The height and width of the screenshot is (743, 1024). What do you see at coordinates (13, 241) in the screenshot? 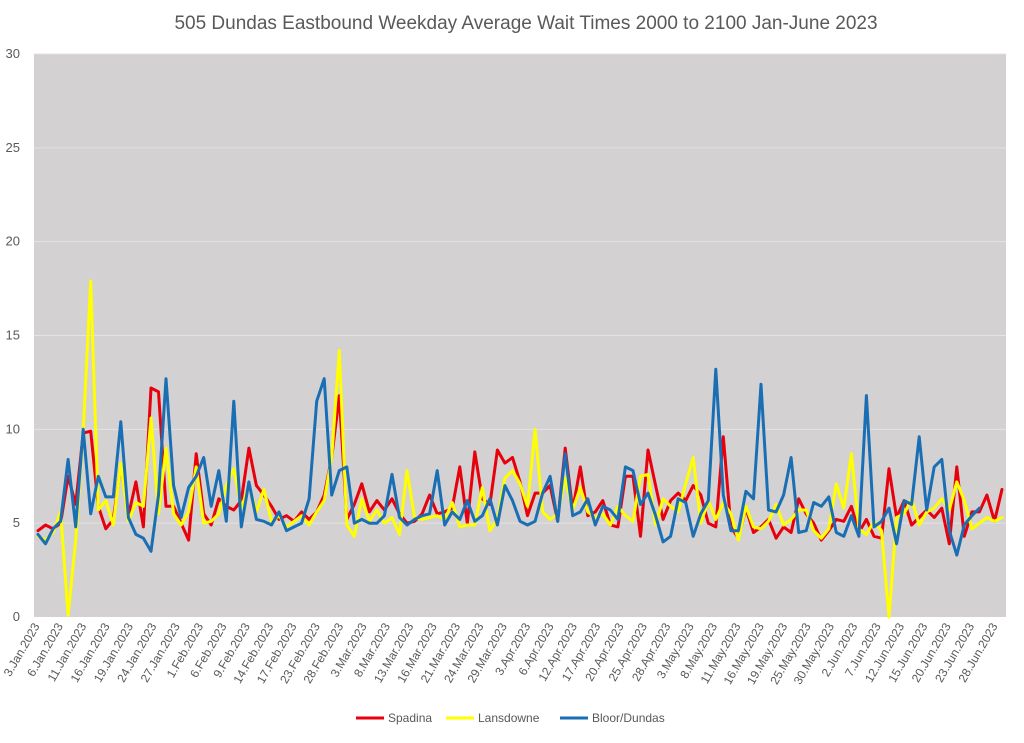
I see `y-tick-label: 20` at bounding box center [13, 241].